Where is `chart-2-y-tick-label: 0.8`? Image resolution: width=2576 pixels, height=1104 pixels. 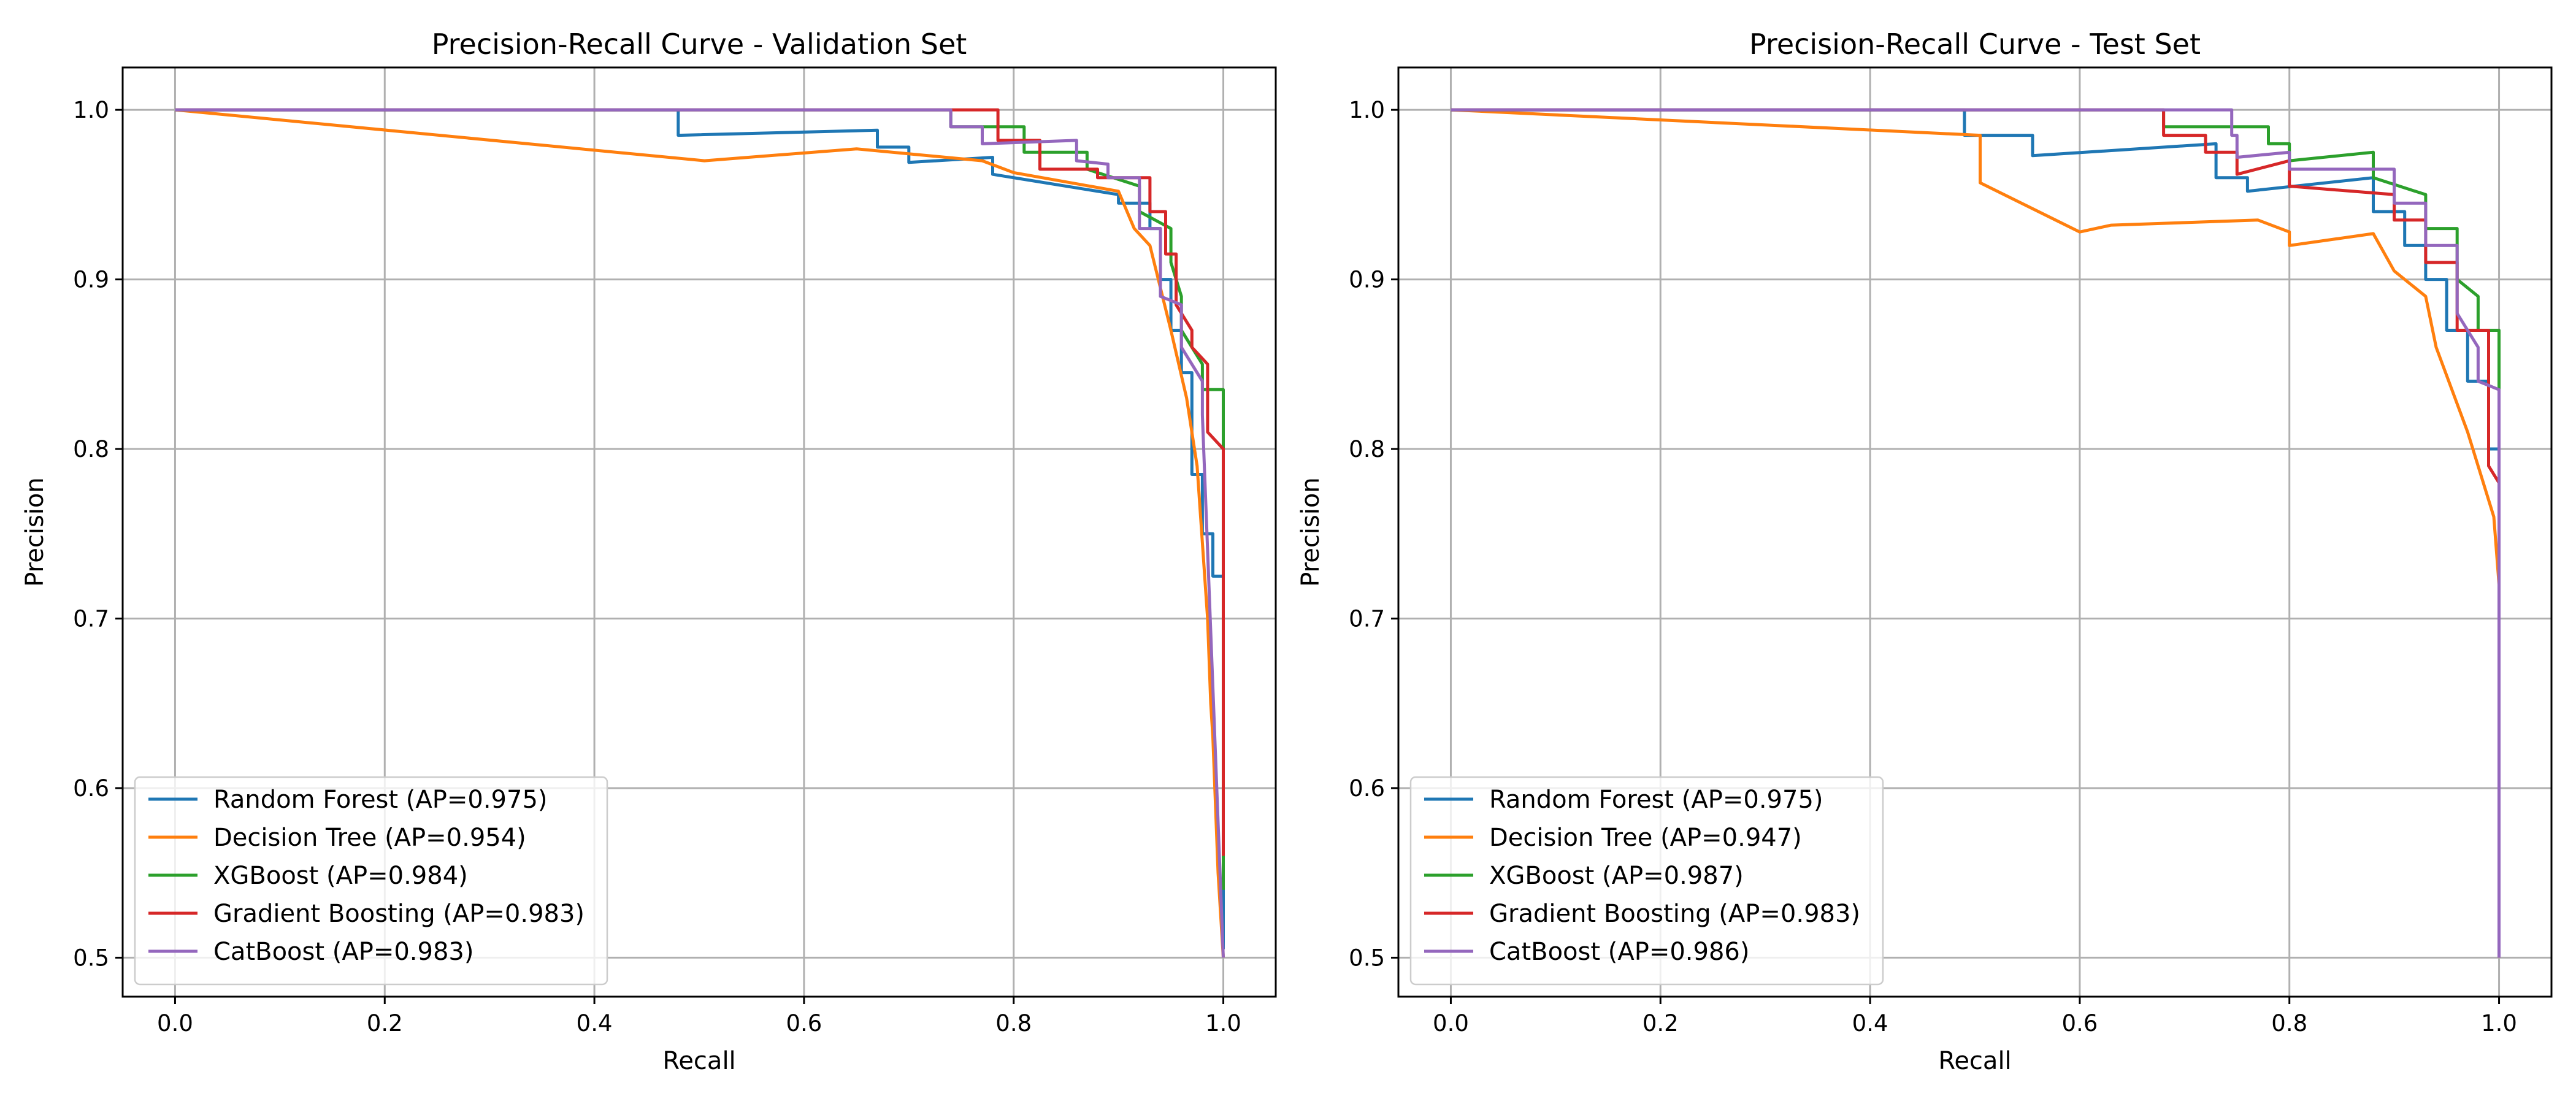 chart-2-y-tick-label: 0.8 is located at coordinates (1367, 449).